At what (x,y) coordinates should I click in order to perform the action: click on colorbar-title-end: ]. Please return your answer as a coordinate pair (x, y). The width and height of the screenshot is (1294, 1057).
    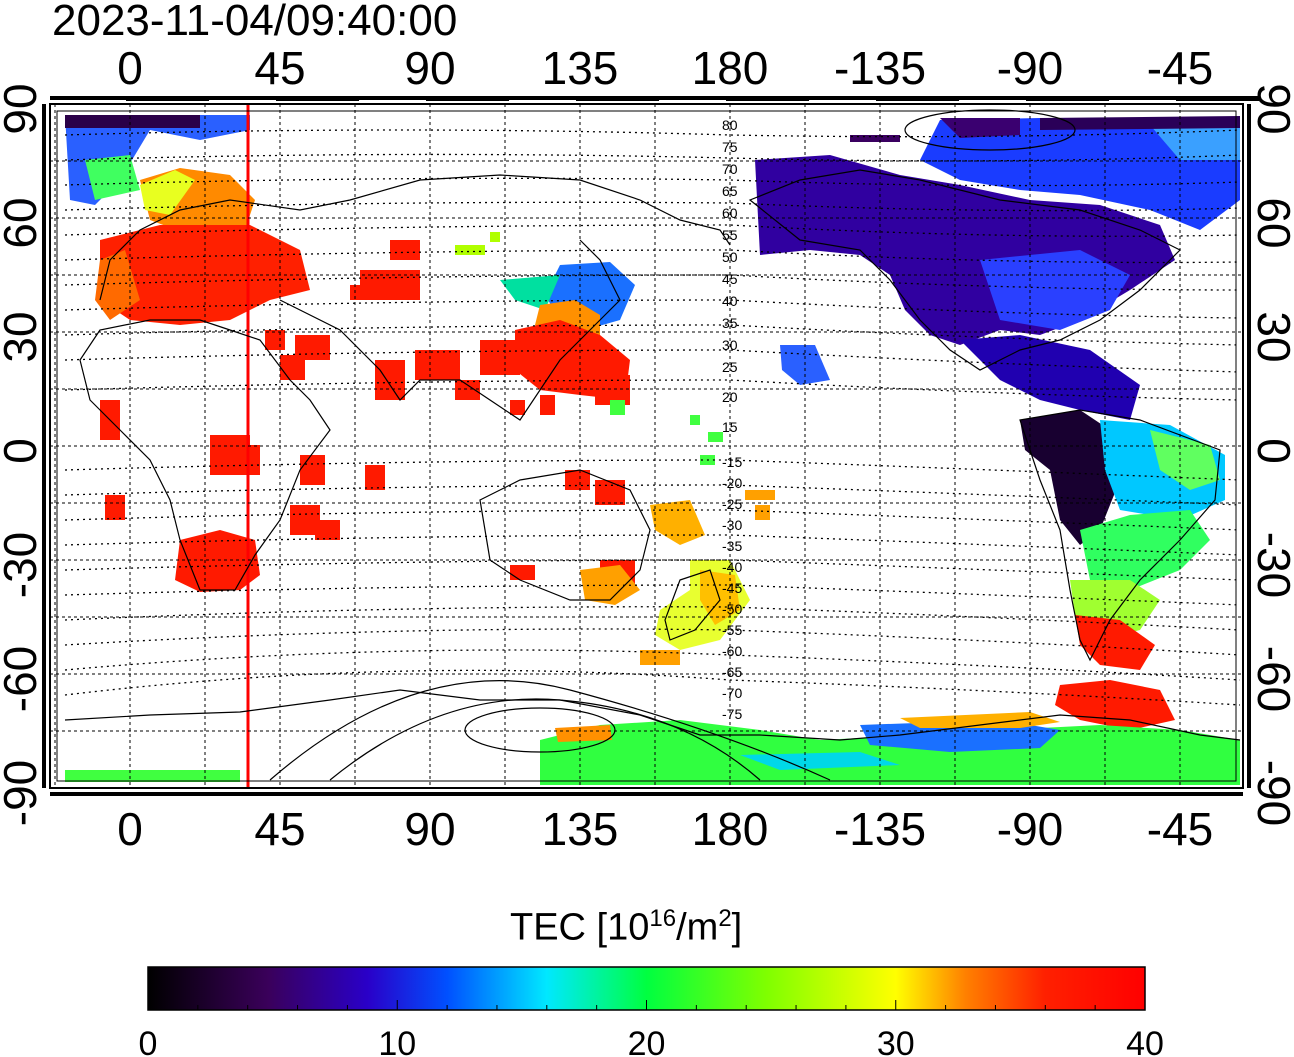
    Looking at the image, I should click on (737, 927).